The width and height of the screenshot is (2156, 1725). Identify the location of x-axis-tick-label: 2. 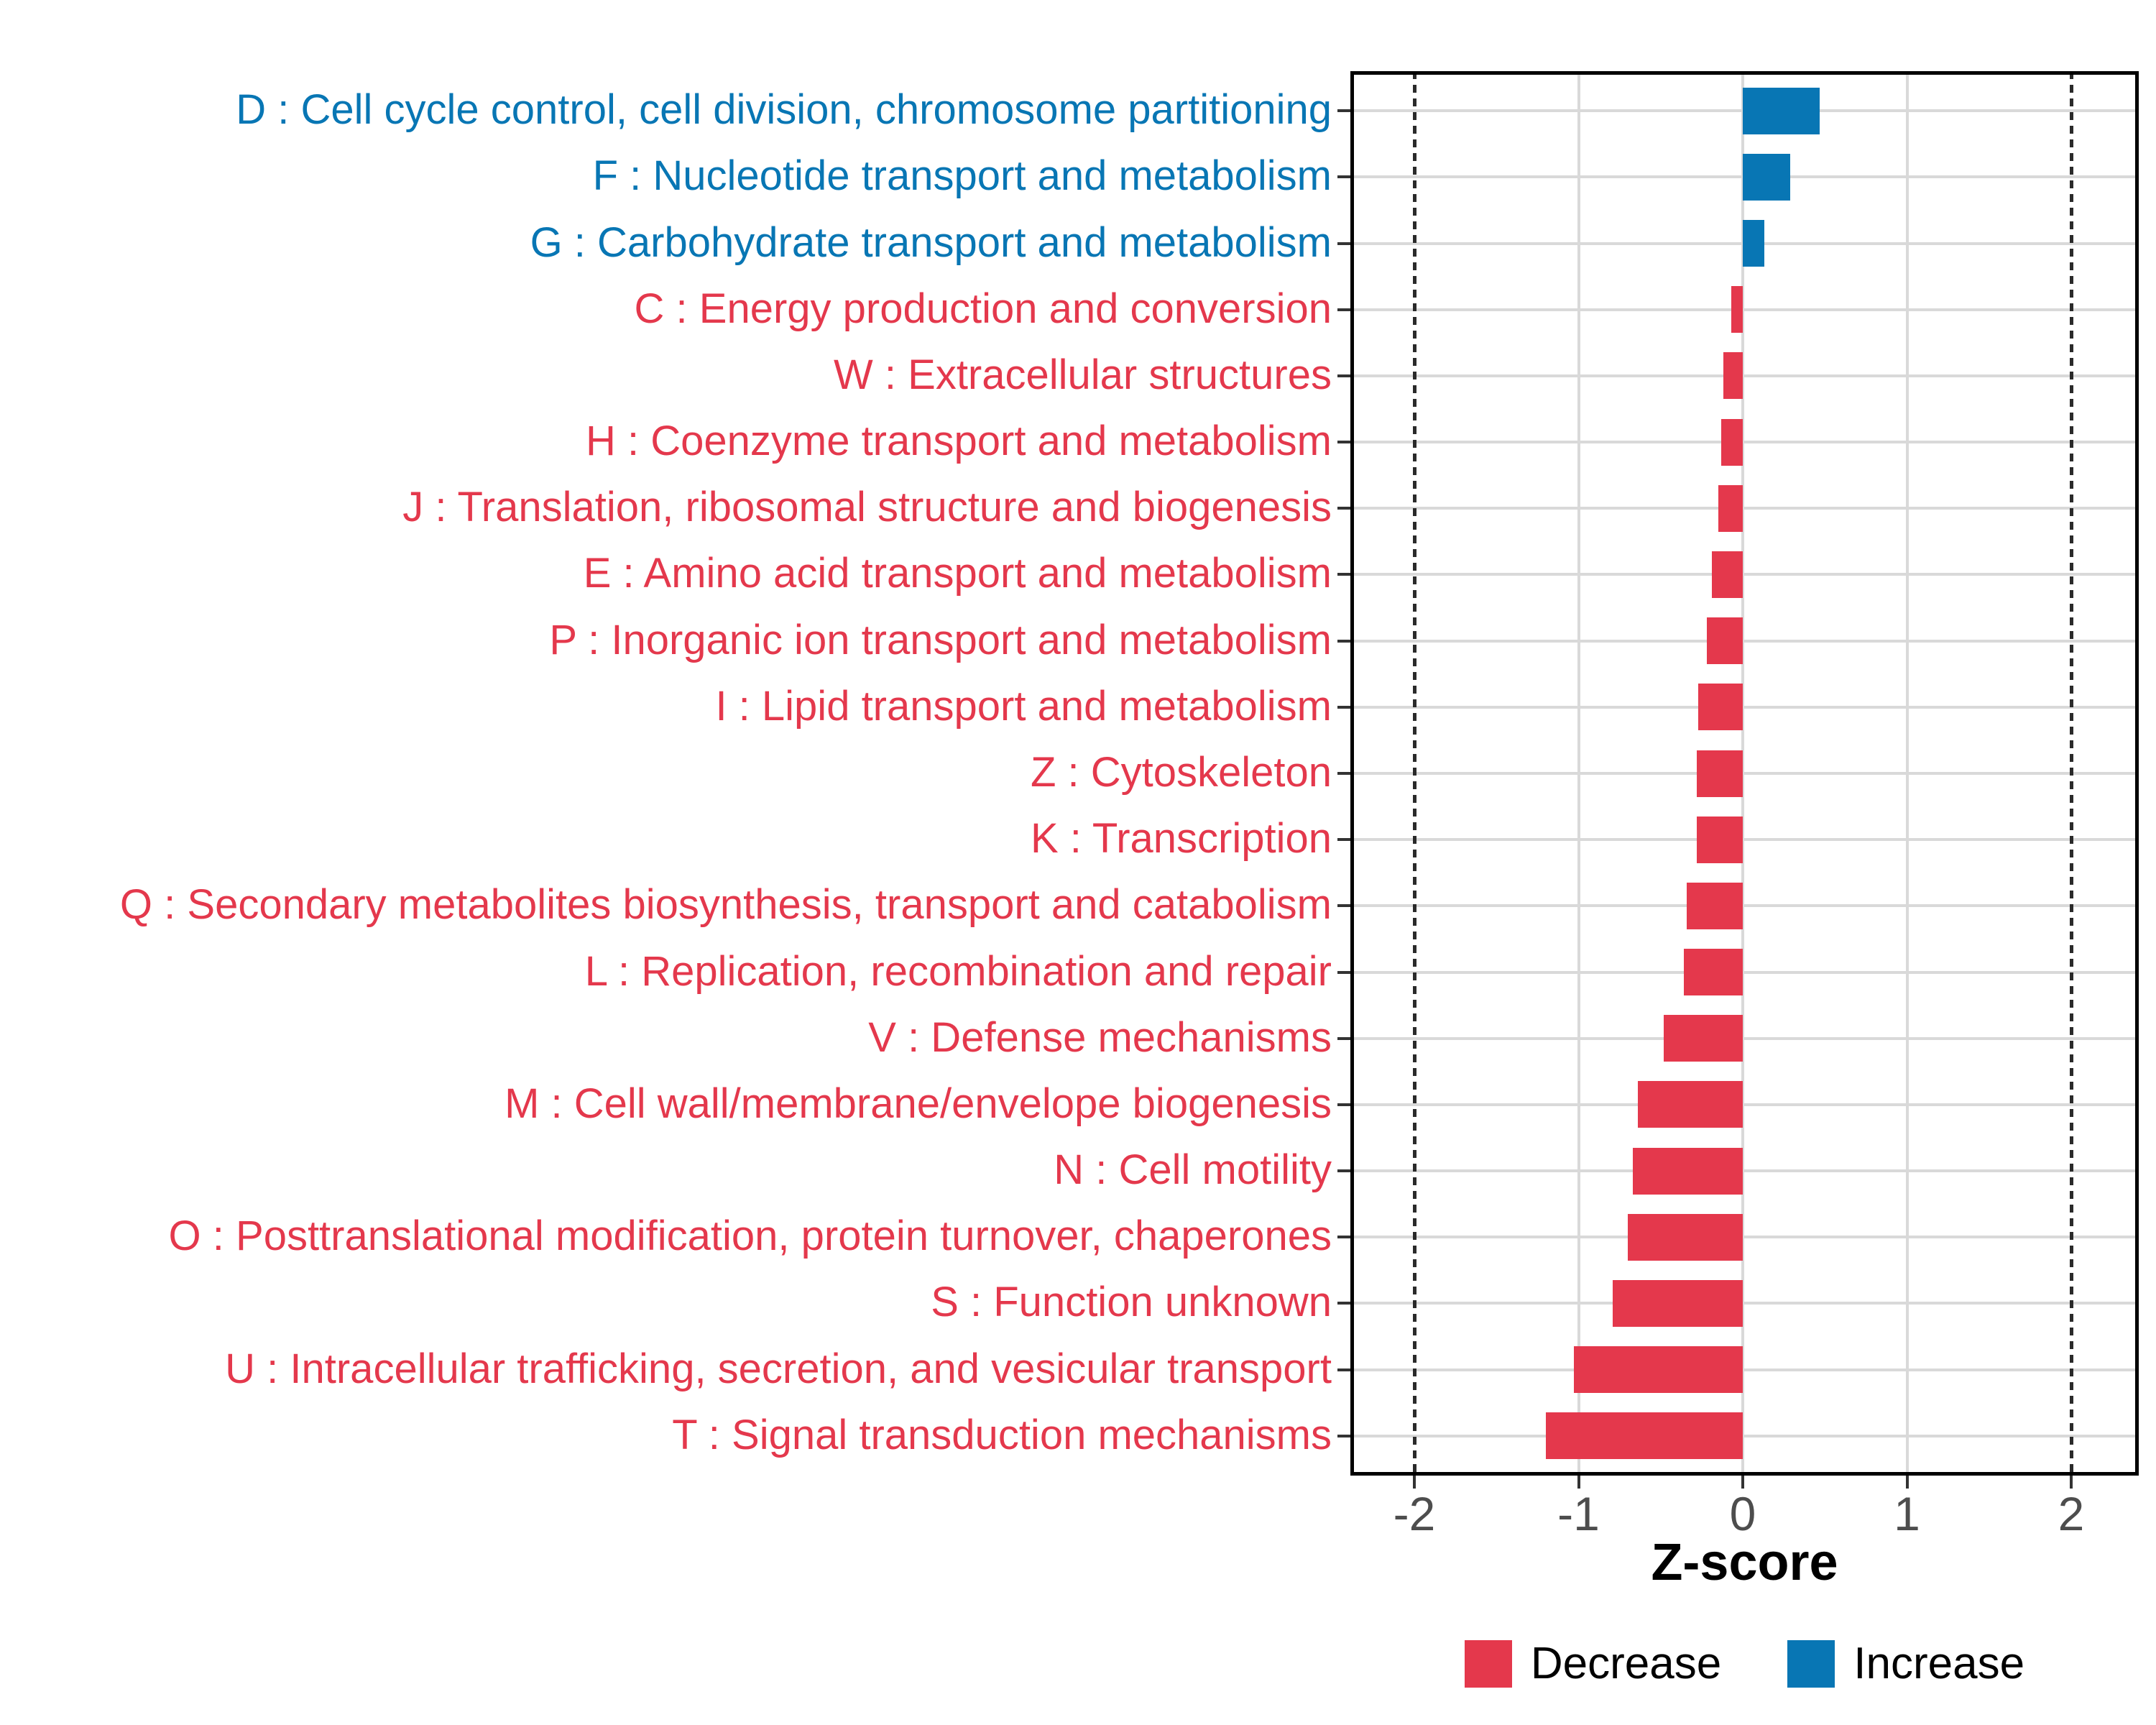
(2071, 1513).